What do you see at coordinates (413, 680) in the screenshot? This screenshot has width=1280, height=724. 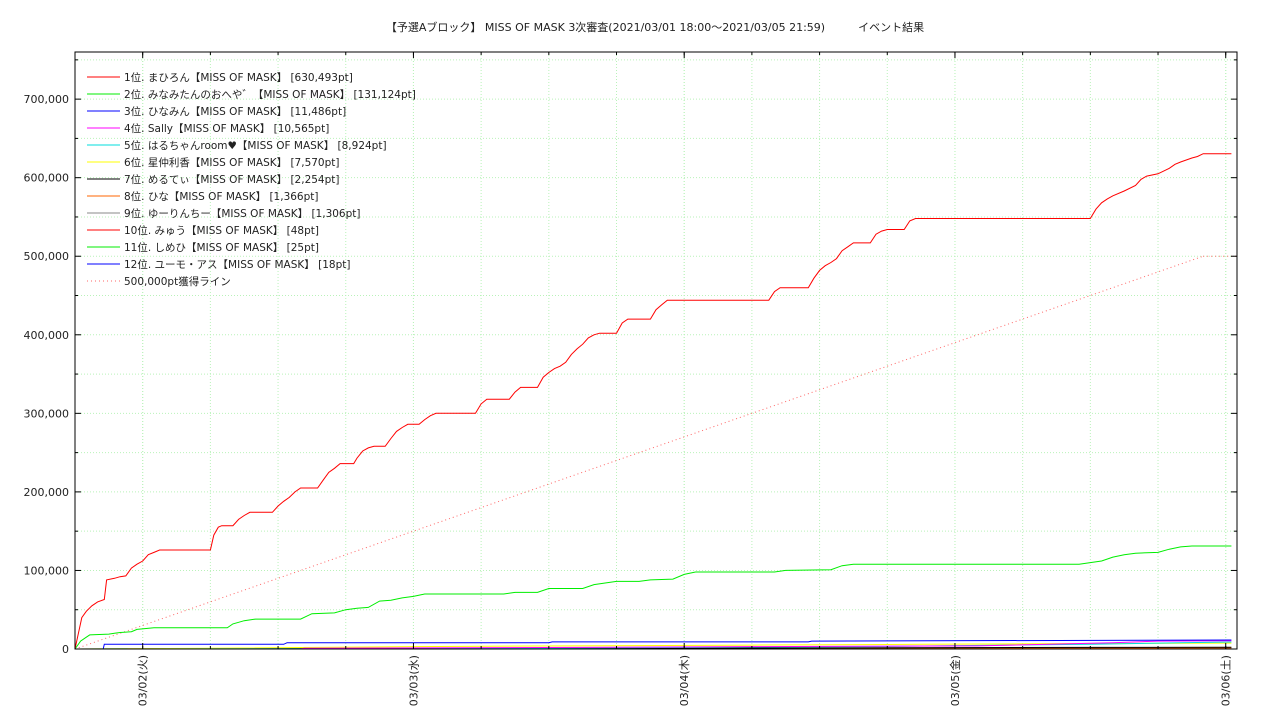 I see `x-tick-label: 03/03(水)` at bounding box center [413, 680].